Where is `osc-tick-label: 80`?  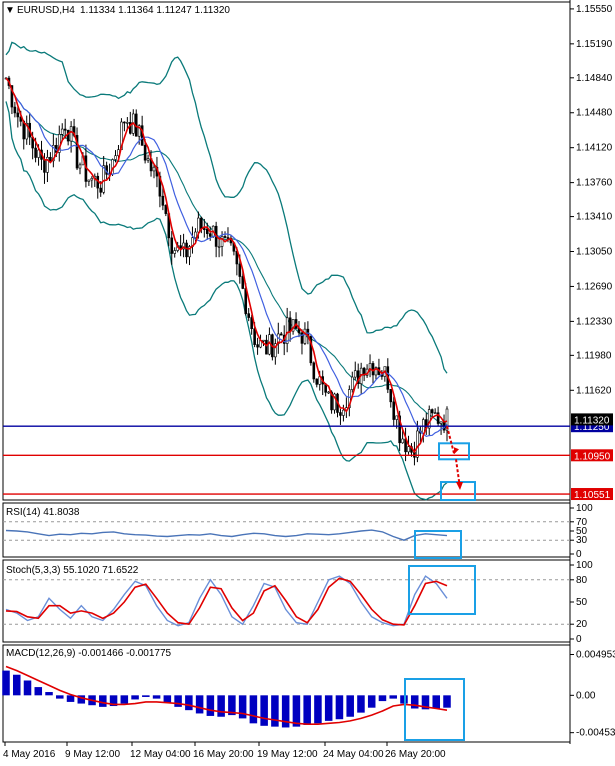
osc-tick-label: 80 is located at coordinates (582, 580).